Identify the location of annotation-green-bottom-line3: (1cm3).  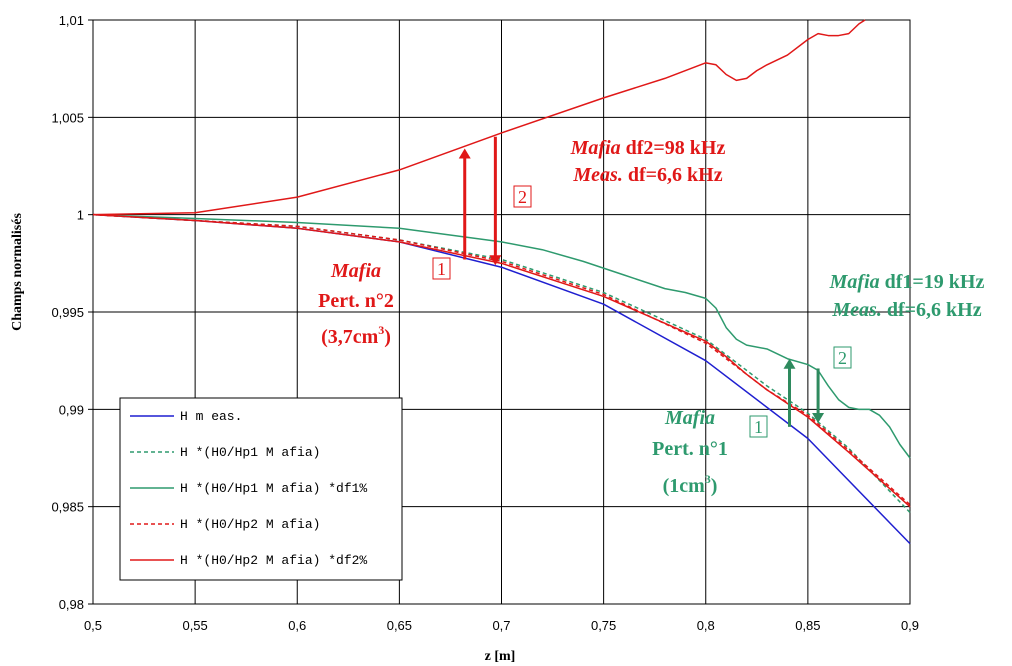
(690, 484).